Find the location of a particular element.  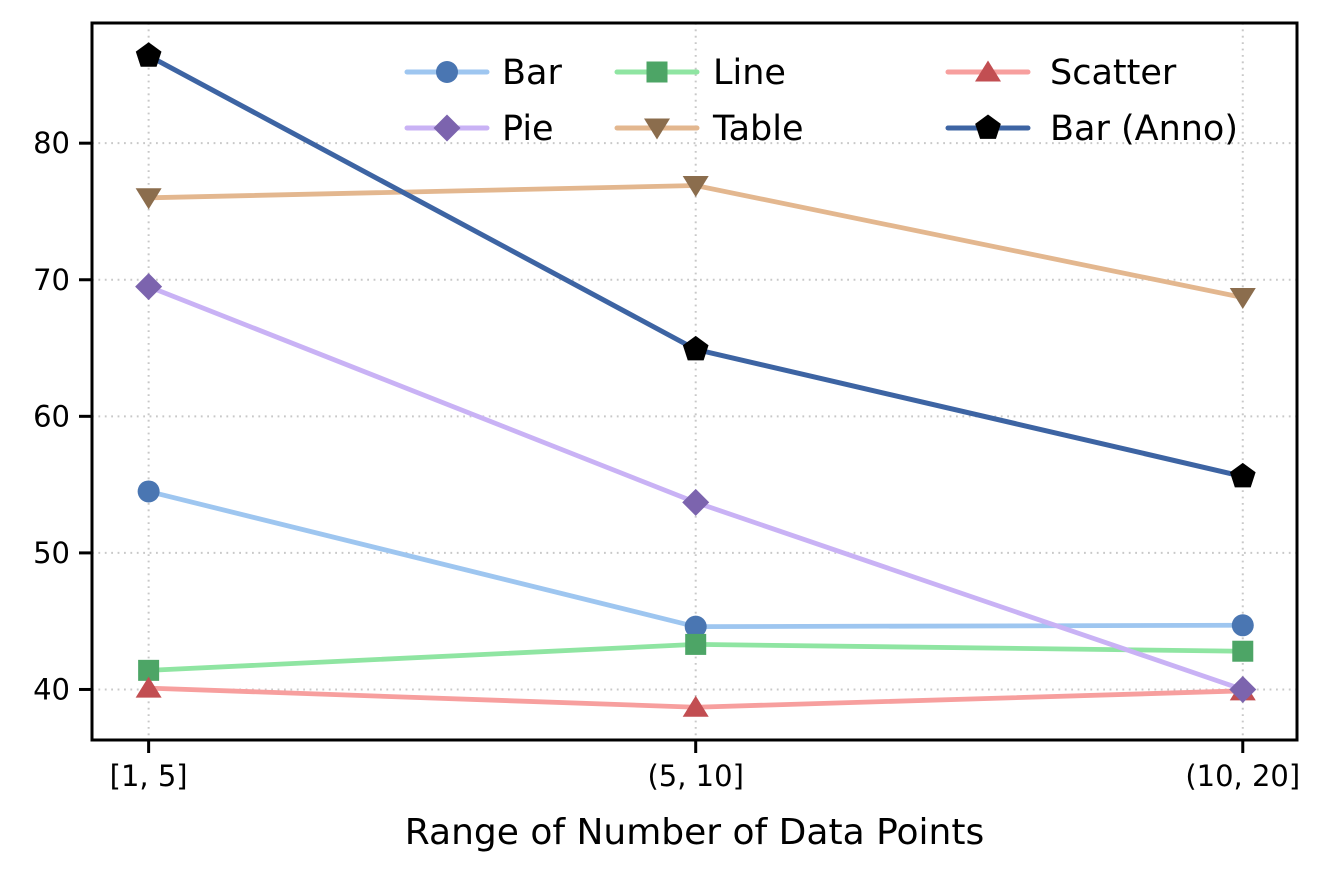

y-tick-label: 70 is located at coordinates (51, 280).